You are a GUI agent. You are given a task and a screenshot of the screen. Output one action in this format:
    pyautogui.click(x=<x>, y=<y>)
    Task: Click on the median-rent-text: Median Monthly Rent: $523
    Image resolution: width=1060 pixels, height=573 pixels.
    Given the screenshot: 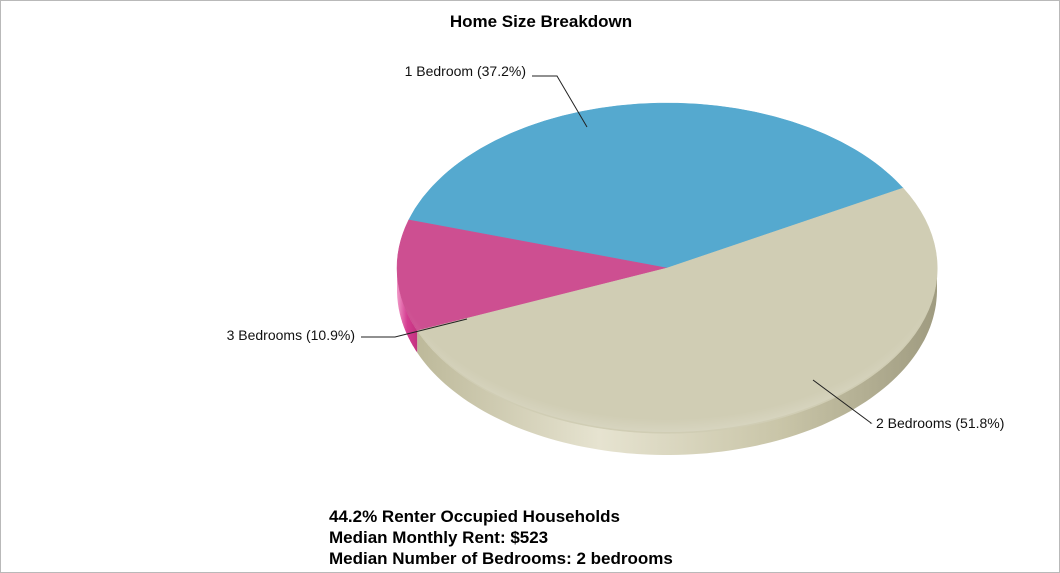 What is the action you would take?
    pyautogui.click(x=439, y=537)
    